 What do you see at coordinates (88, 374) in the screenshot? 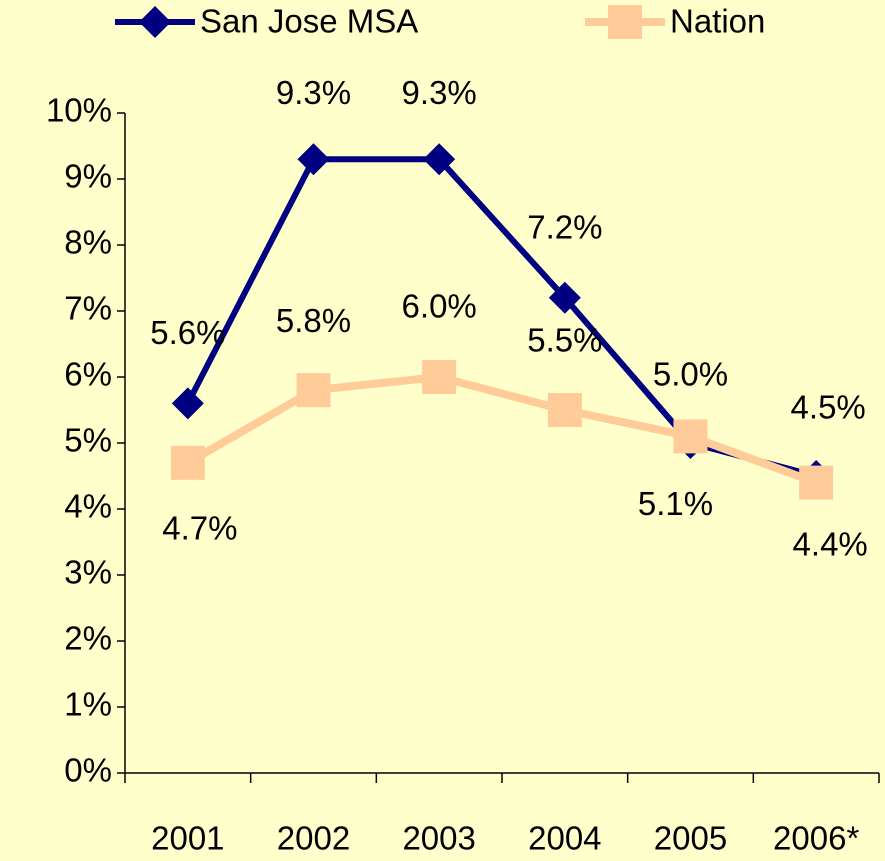
I see `y-tick-label: 6%` at bounding box center [88, 374].